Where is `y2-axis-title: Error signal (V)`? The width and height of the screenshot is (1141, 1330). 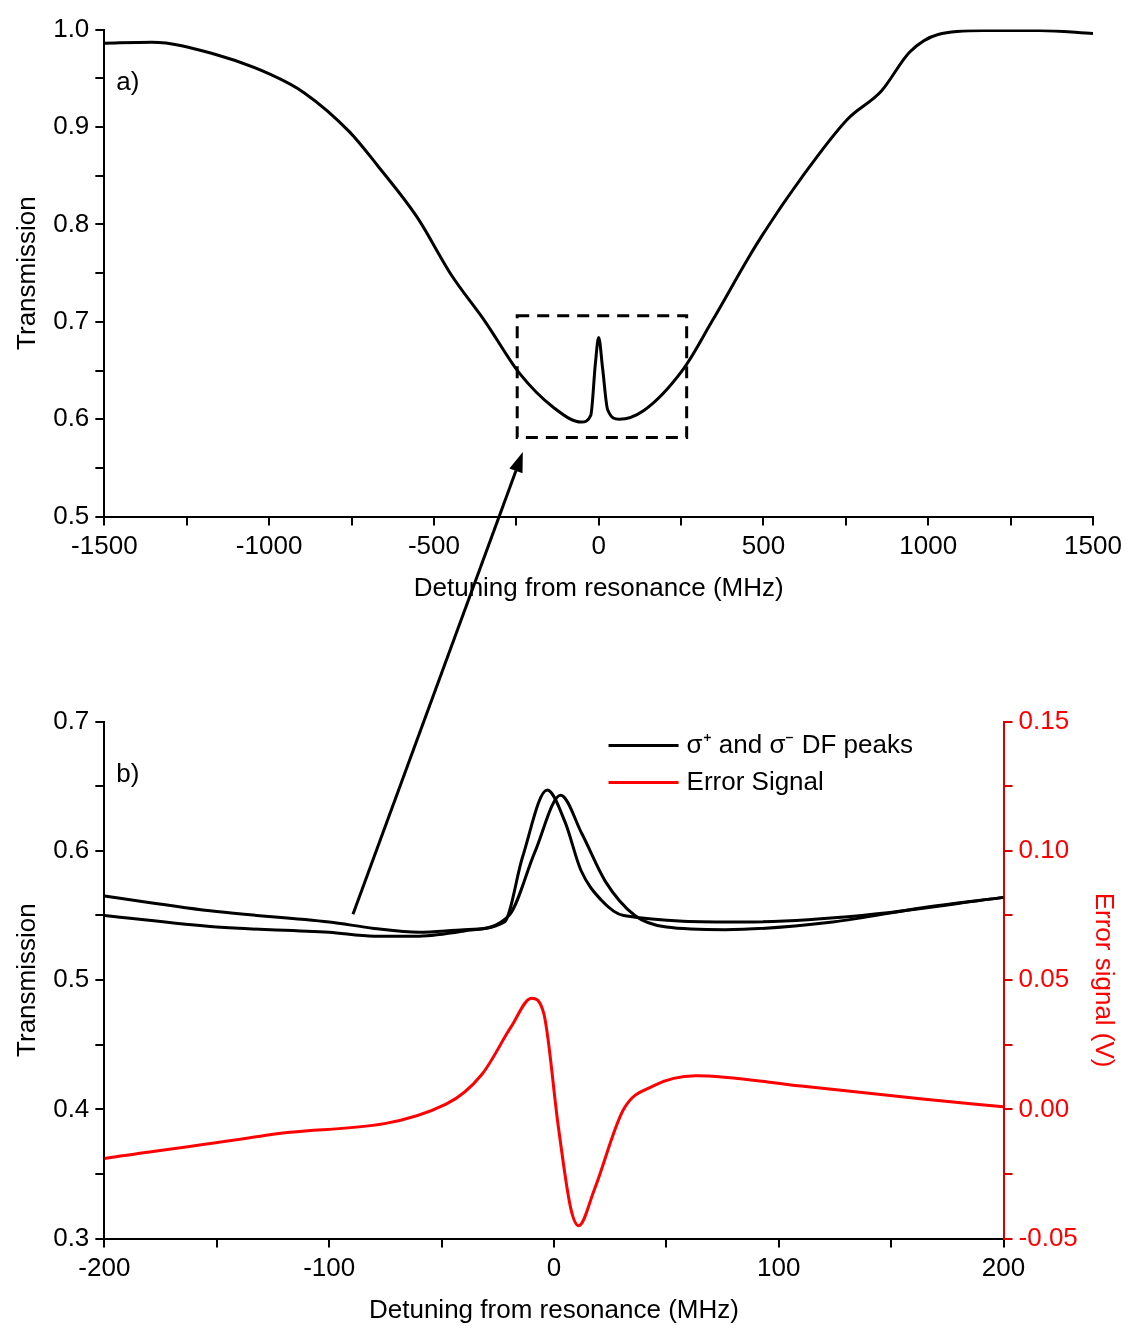 y2-axis-title: Error signal (V) is located at coordinates (1105, 980).